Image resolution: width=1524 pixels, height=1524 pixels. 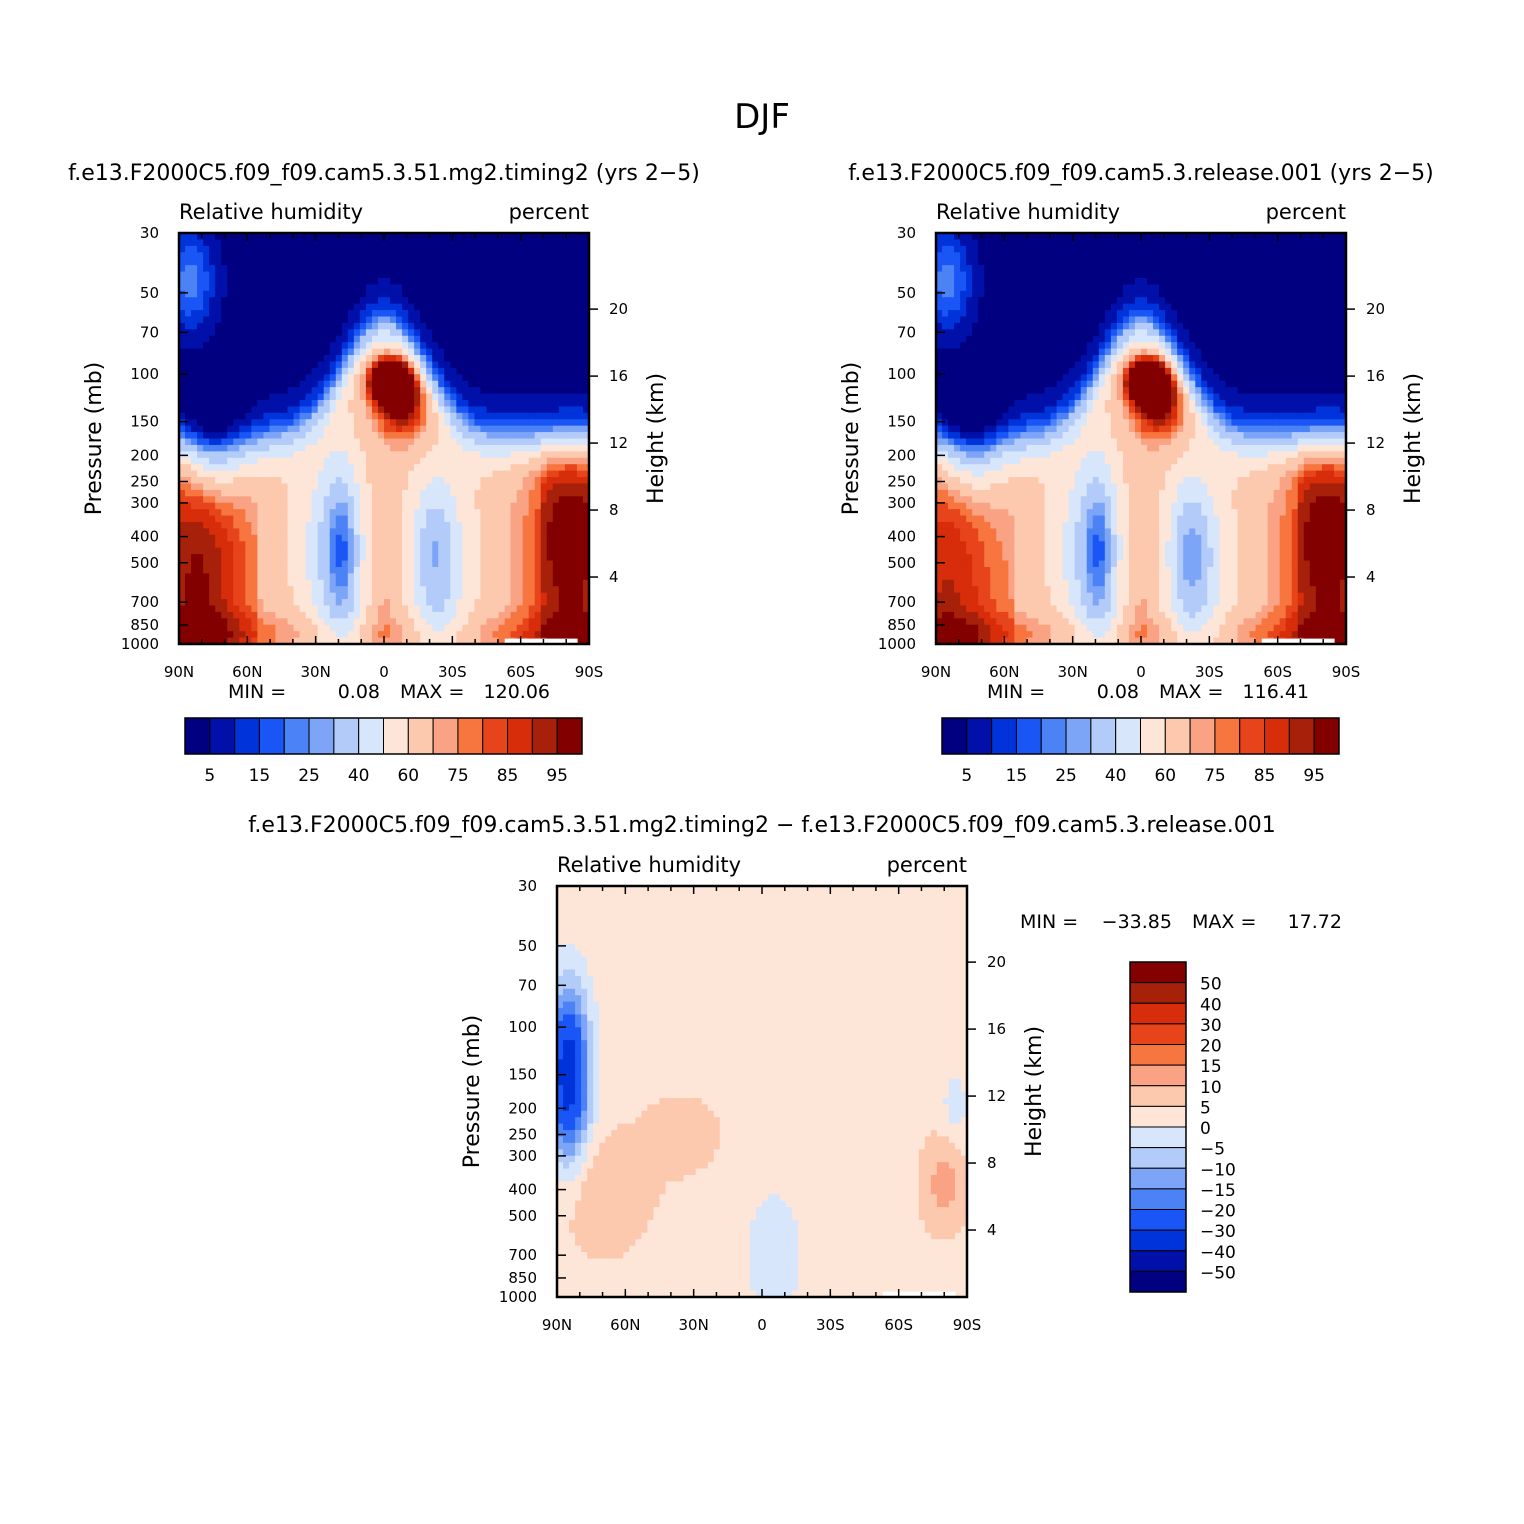 What do you see at coordinates (527, 985) in the screenshot?
I see `y-tick-label: 70` at bounding box center [527, 985].